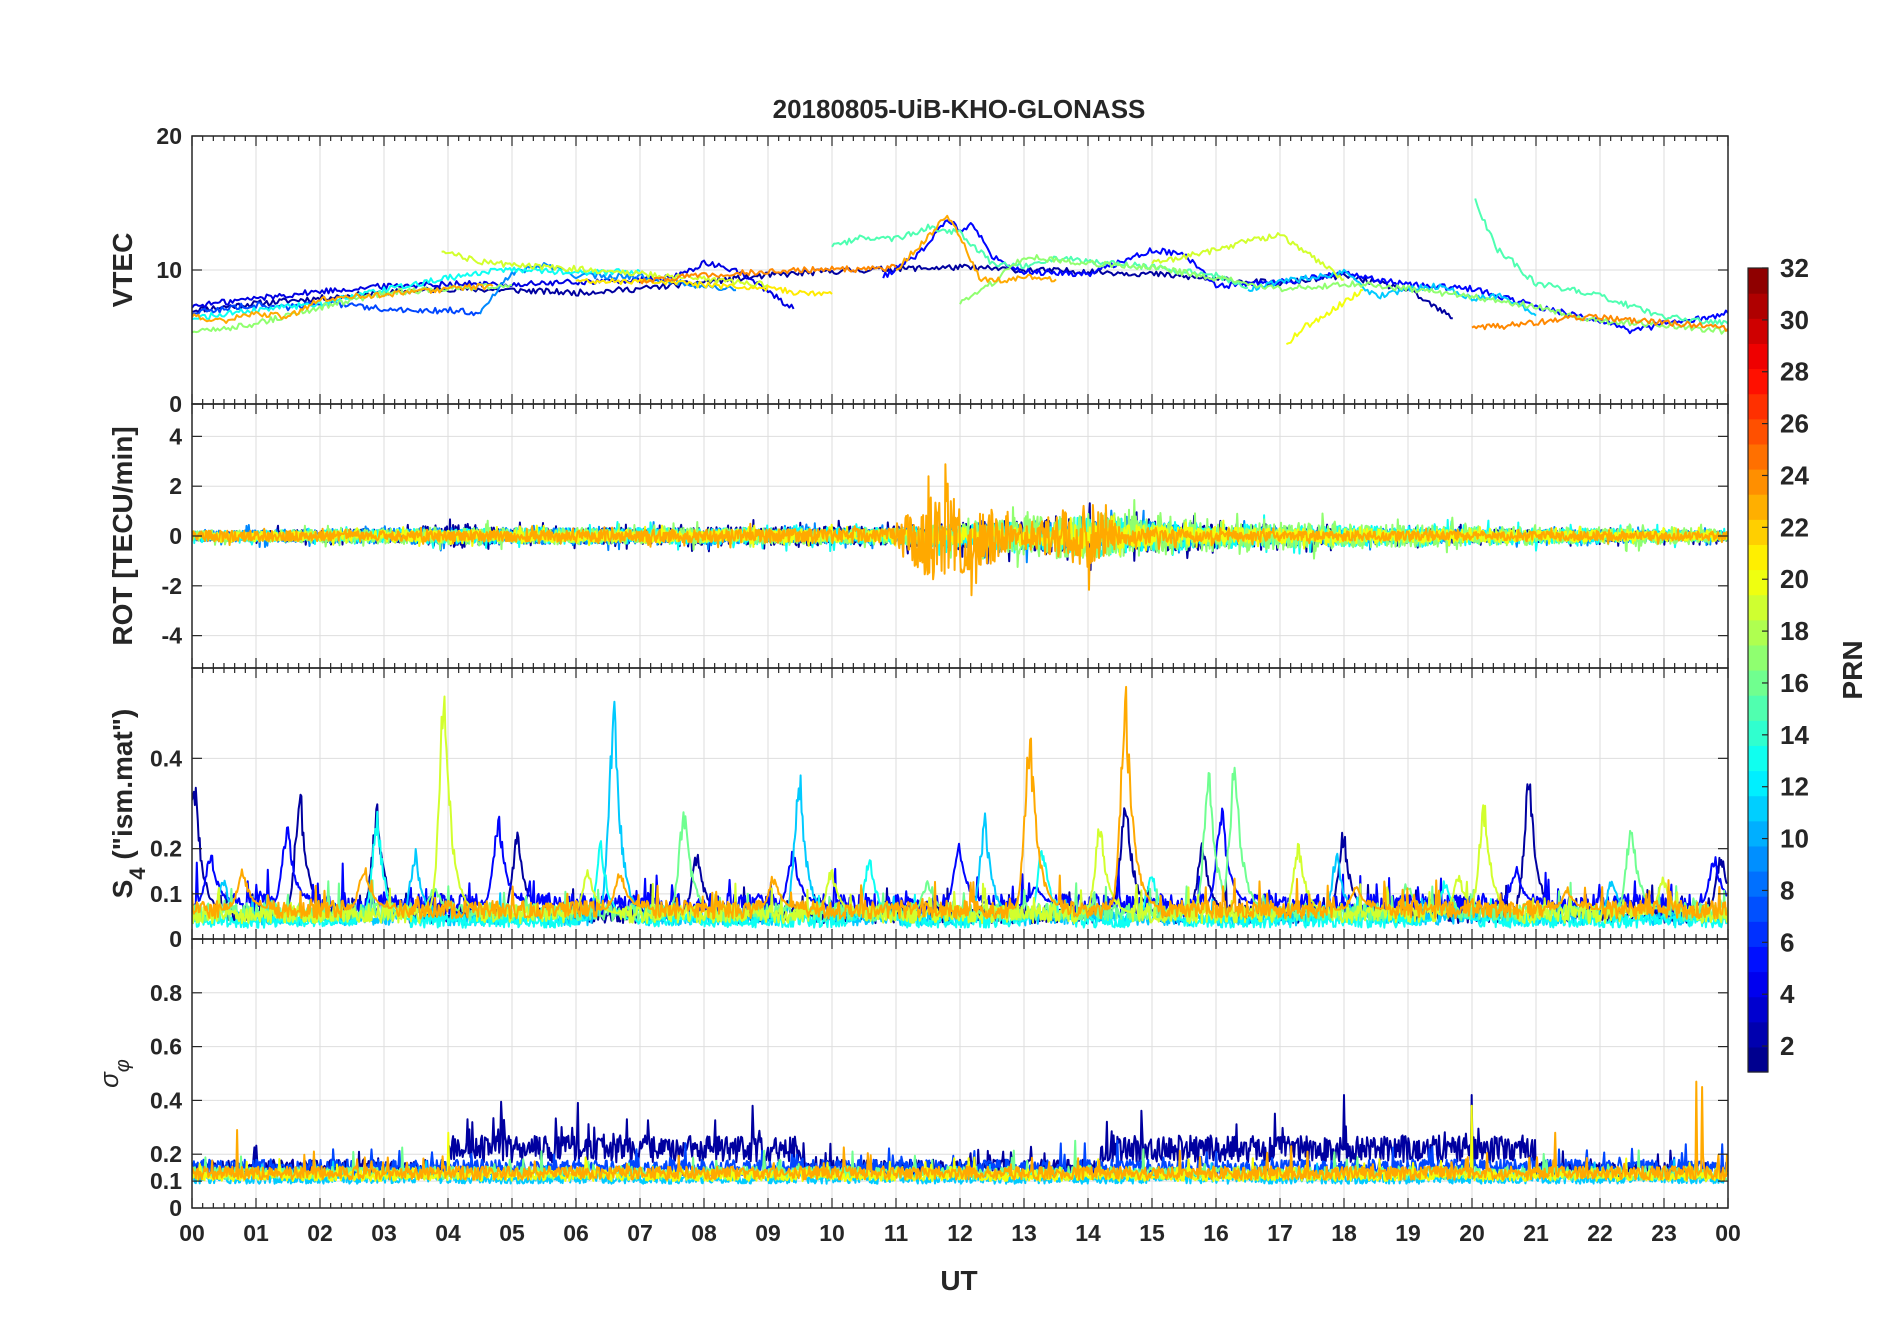 The image size is (1902, 1330). I want to click on y-tick-label: 0.8, so click(166, 993).